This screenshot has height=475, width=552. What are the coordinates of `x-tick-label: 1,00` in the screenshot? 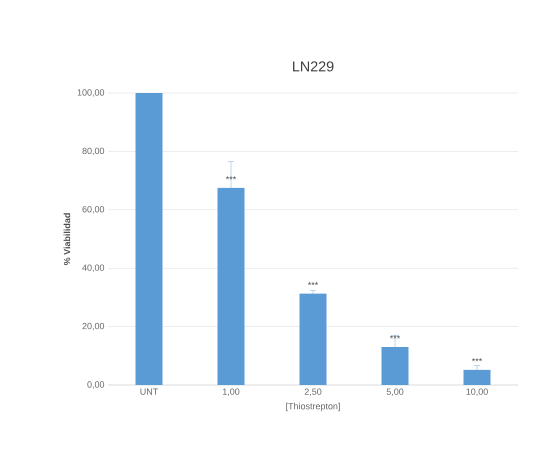 It's located at (231, 392).